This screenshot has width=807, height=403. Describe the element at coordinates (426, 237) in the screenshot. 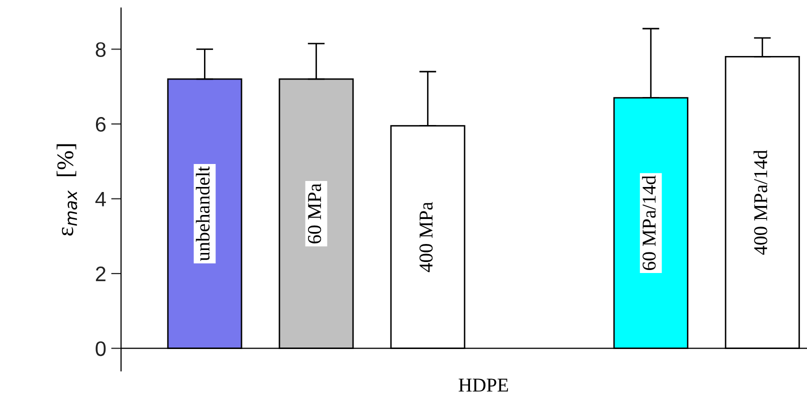

I see `x-tick-label: 400 MPa` at that location.